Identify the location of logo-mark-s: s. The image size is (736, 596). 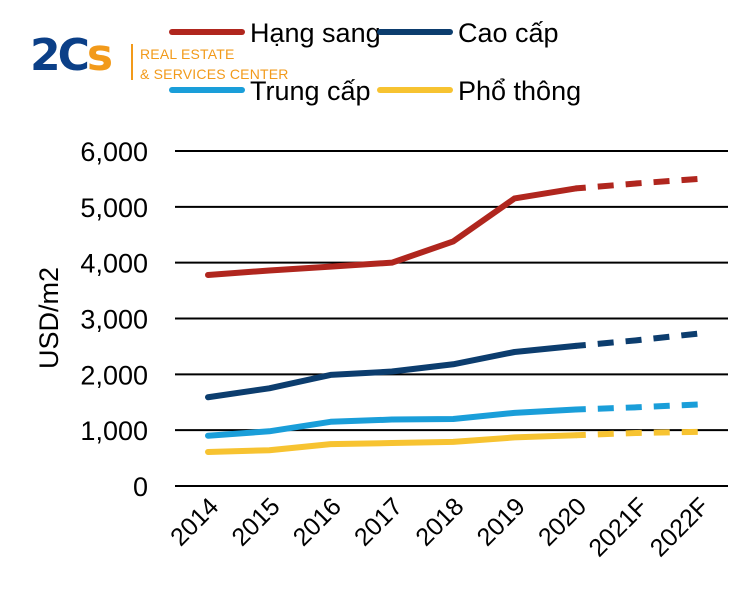
(99, 55).